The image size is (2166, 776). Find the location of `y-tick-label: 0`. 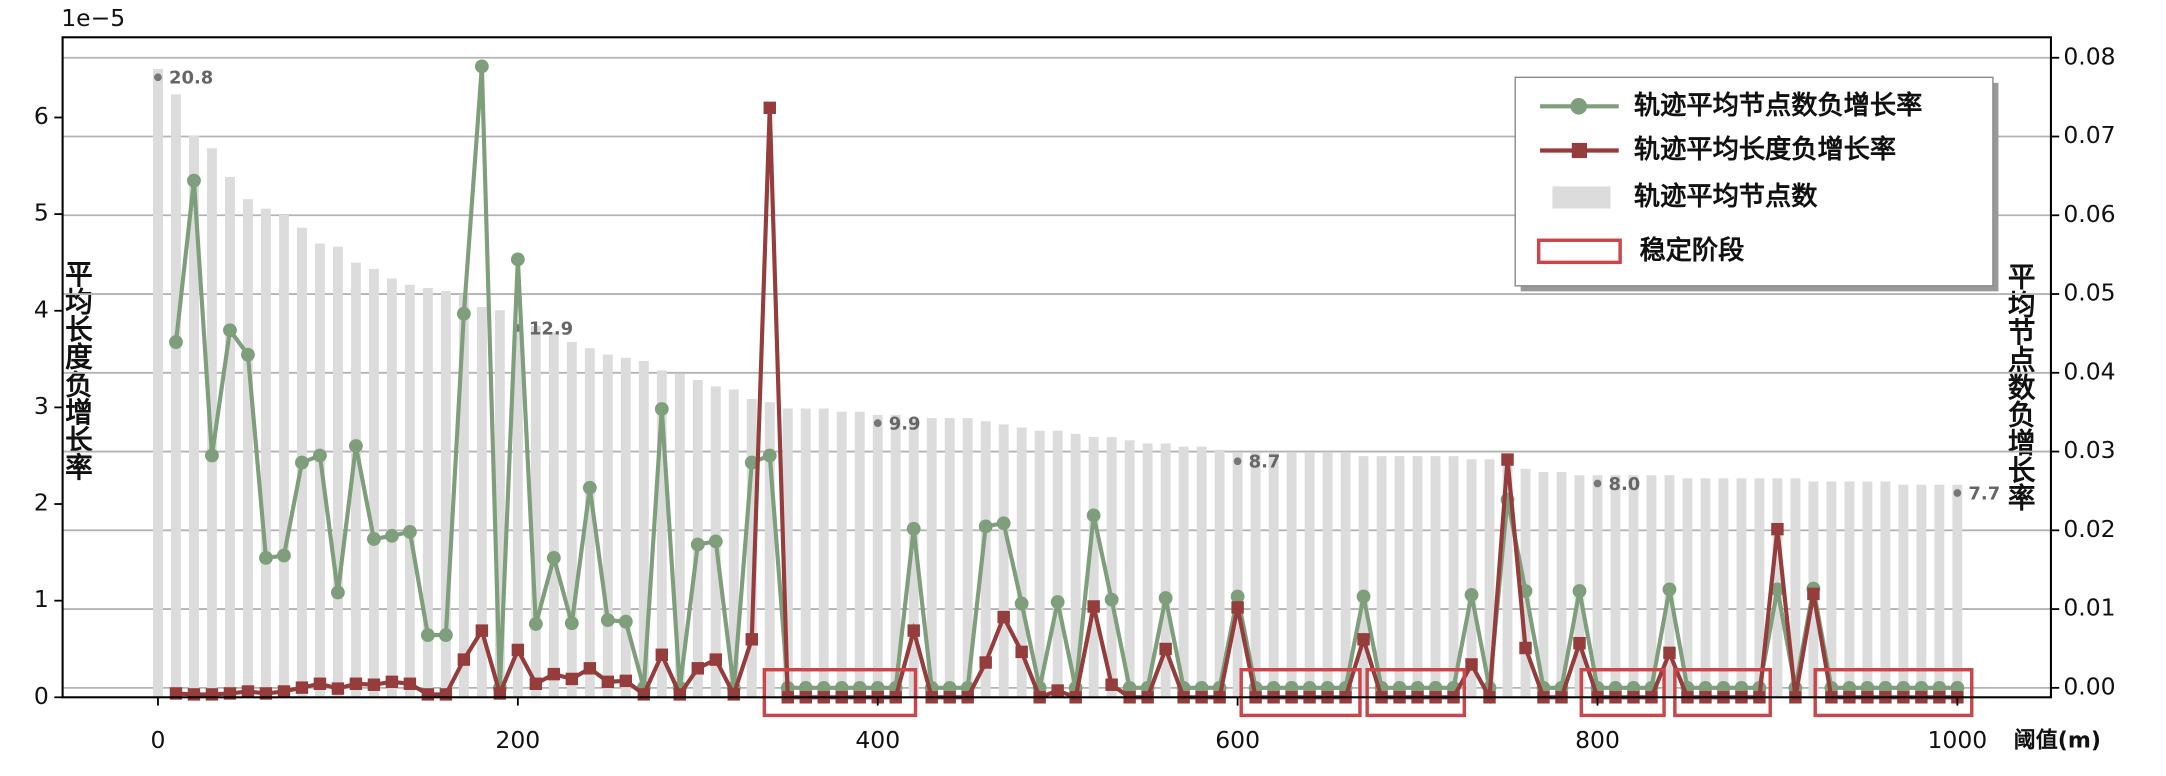

y-tick-label: 0 is located at coordinates (41, 696).